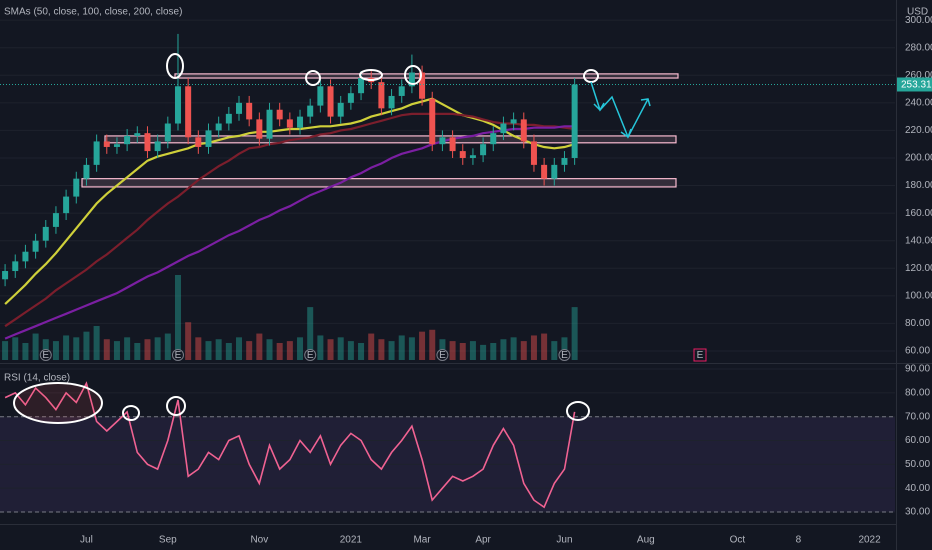  What do you see at coordinates (917, 416) in the screenshot?
I see `y-tick-label: 70.00` at bounding box center [917, 416].